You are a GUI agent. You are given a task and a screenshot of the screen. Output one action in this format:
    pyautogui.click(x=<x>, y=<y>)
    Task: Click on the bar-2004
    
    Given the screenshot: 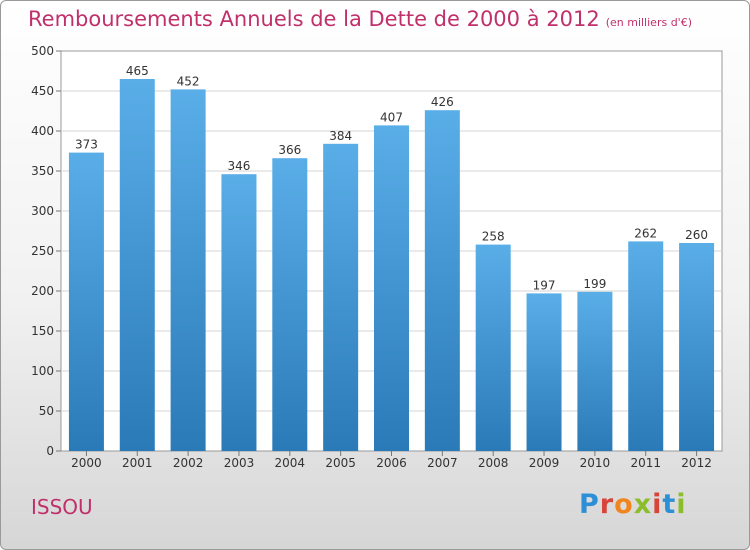 What is the action you would take?
    pyautogui.click(x=290, y=304)
    